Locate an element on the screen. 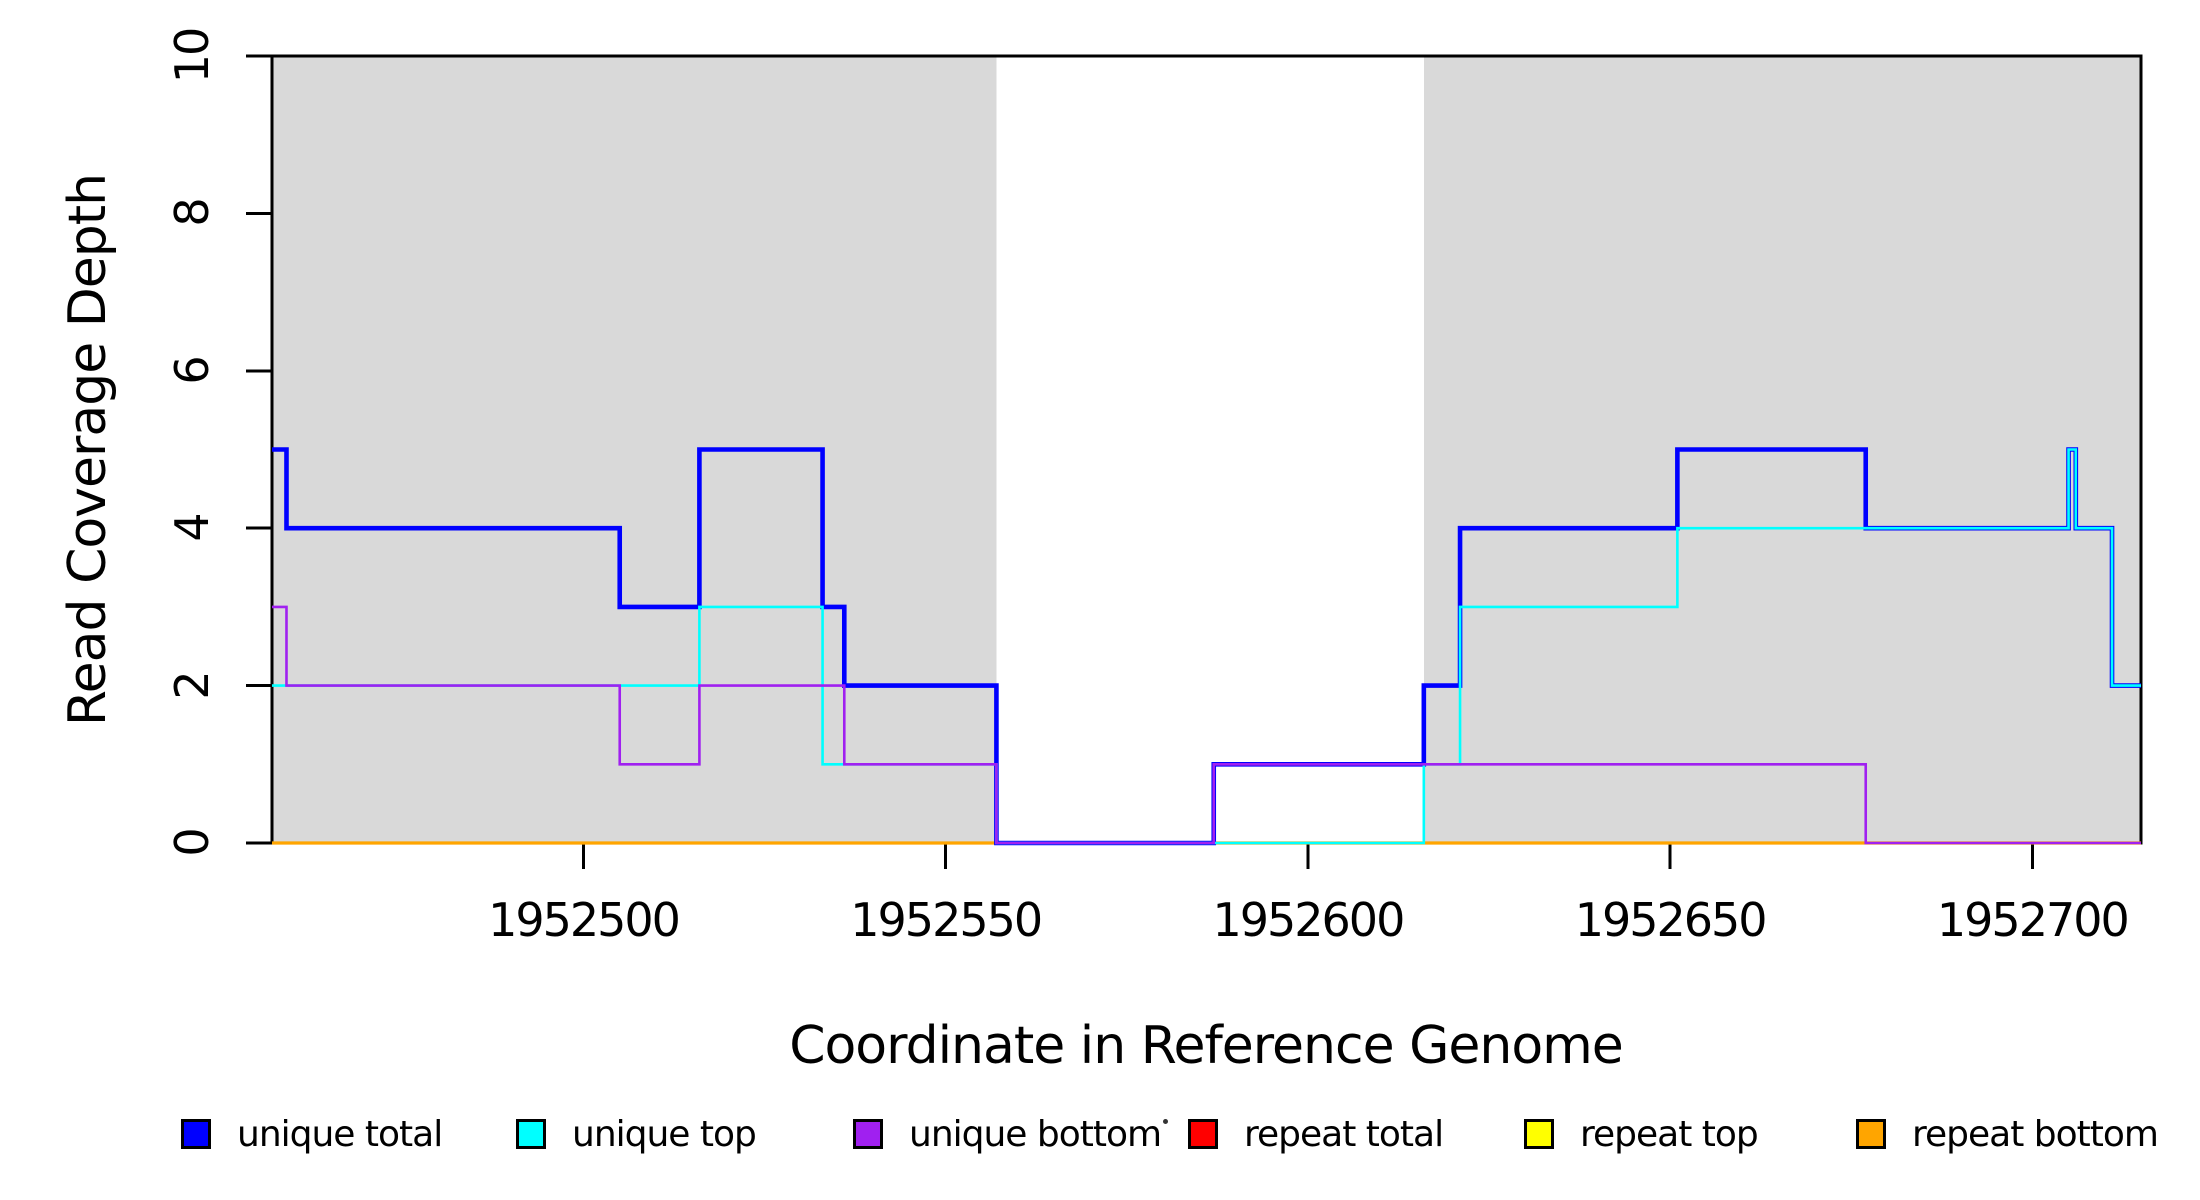 This screenshot has width=2200, height=1200. legend-item-unique-top: unique top is located at coordinates (636, 1134).